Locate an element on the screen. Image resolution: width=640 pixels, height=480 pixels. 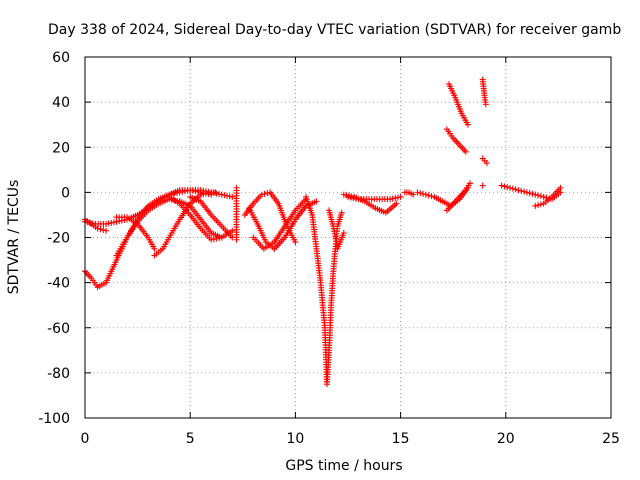
series-arc8 is located at coordinates (206, 219).